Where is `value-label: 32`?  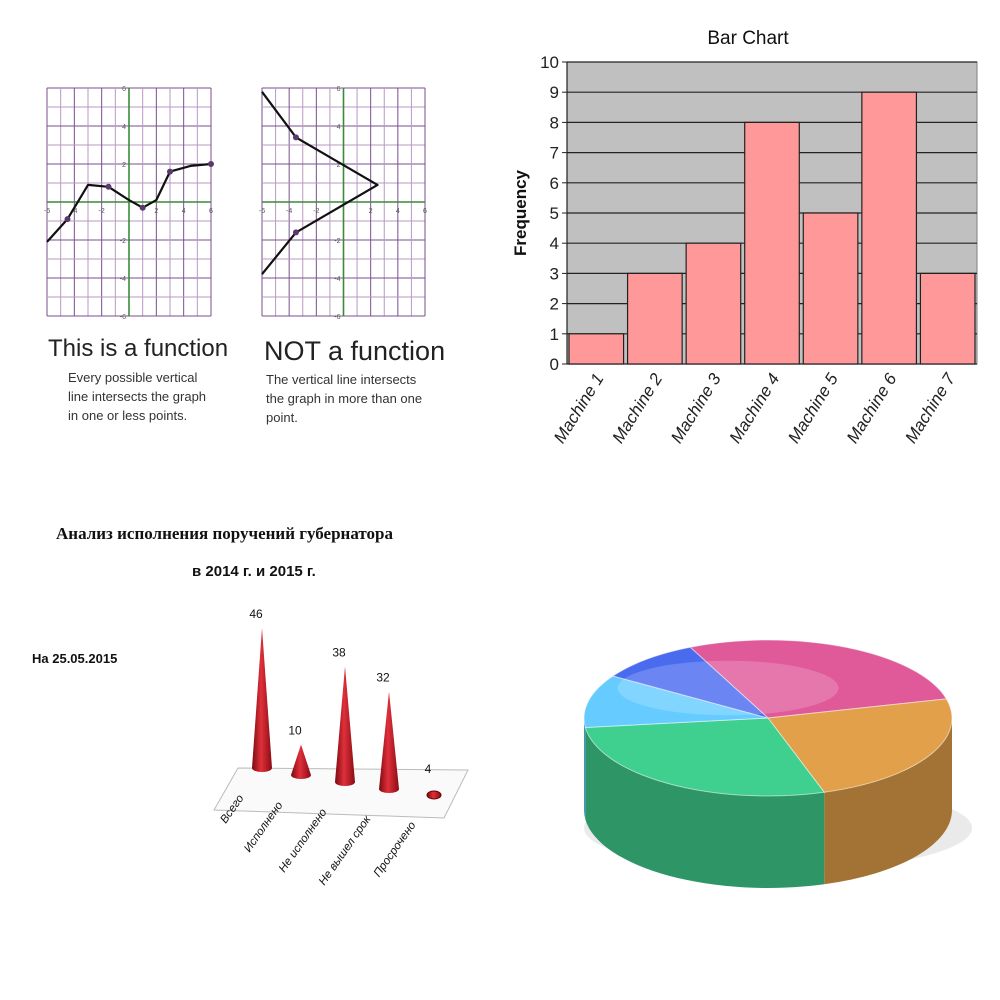 value-label: 32 is located at coordinates (383, 678).